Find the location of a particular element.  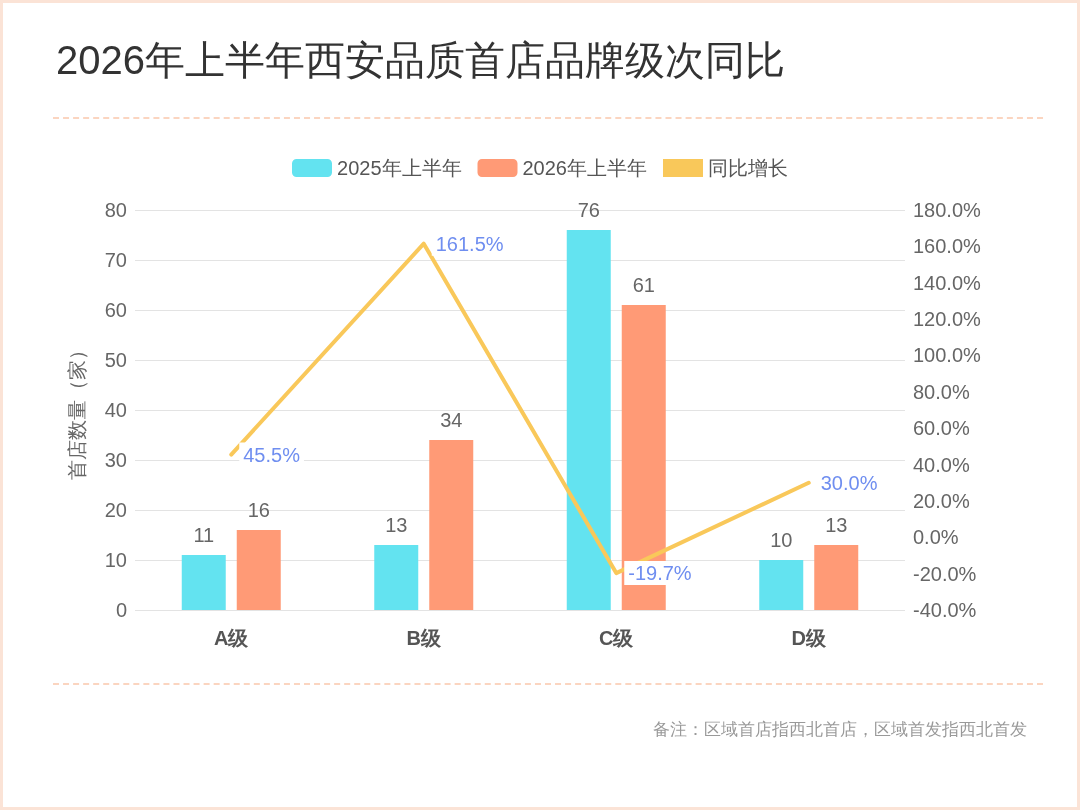

y2-tick-label: 100.0% is located at coordinates (947, 355).